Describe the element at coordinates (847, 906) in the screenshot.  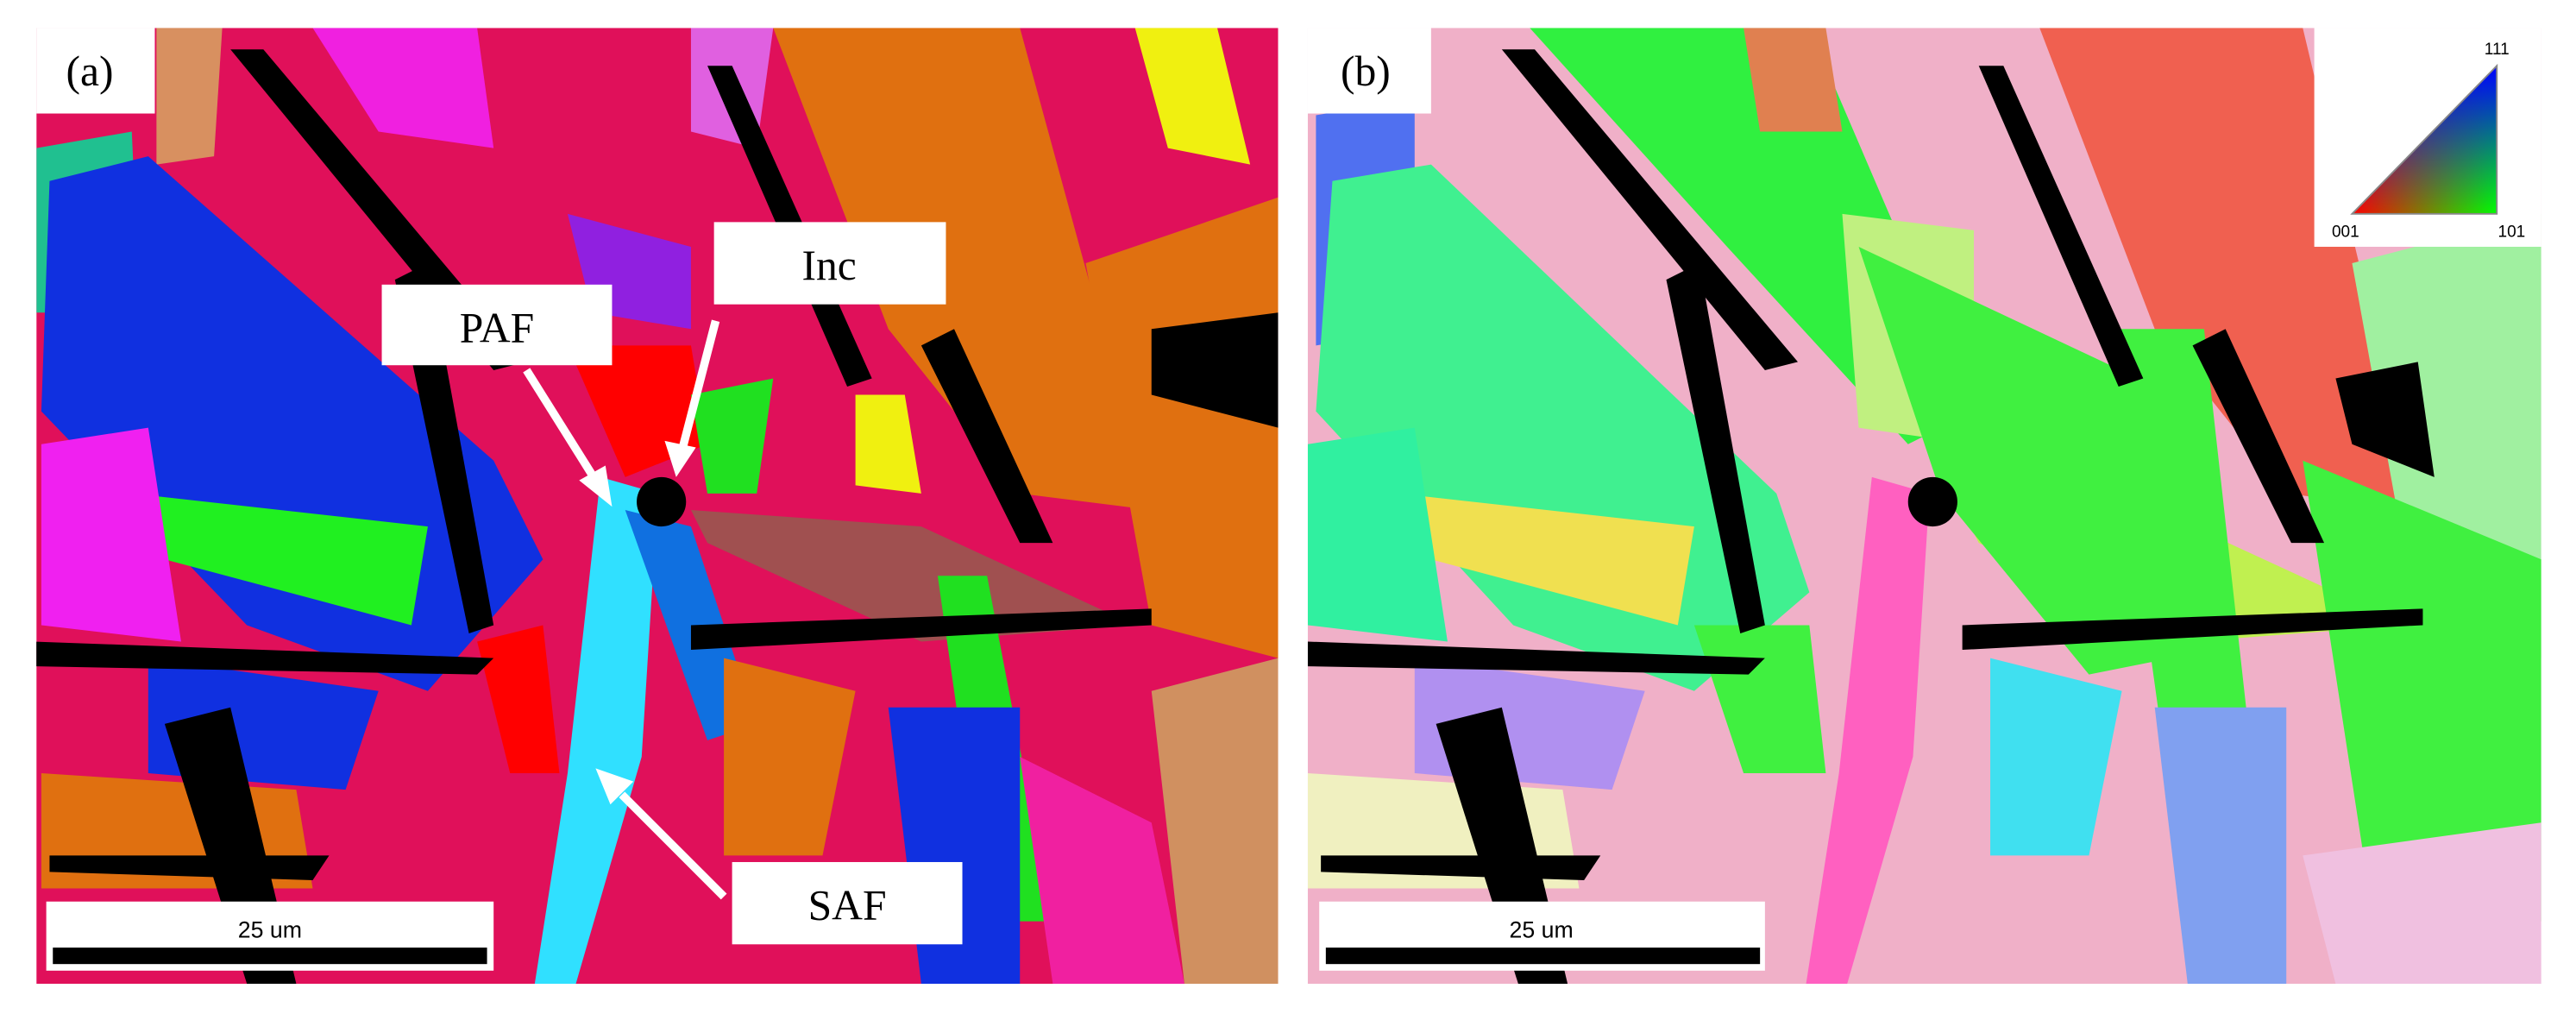
I see `annotation: SAF` at that location.